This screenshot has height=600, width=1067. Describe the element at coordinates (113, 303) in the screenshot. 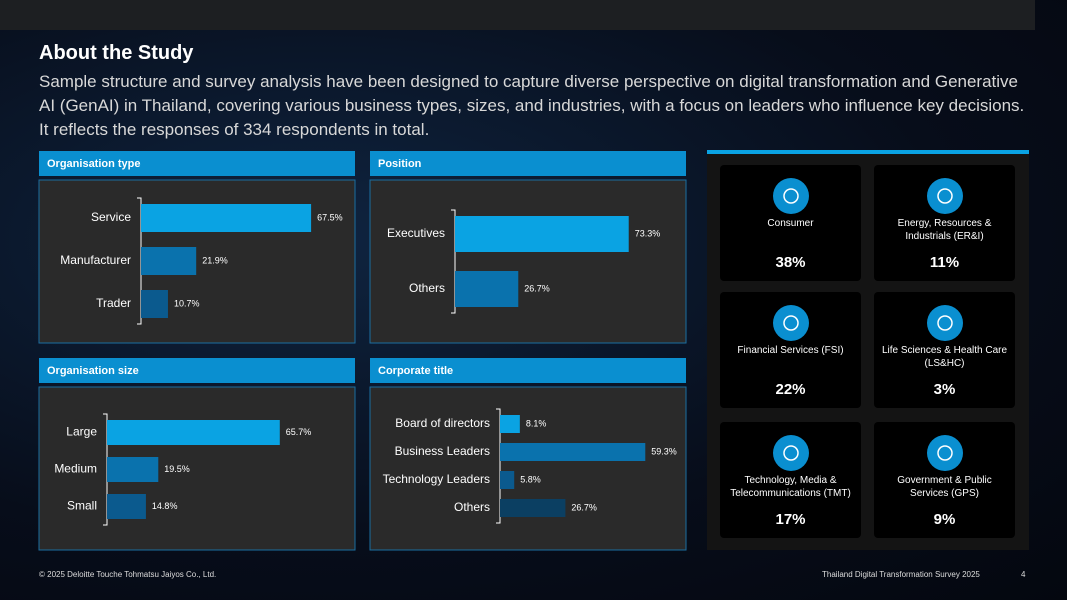

I see `category-label: Trader` at that location.